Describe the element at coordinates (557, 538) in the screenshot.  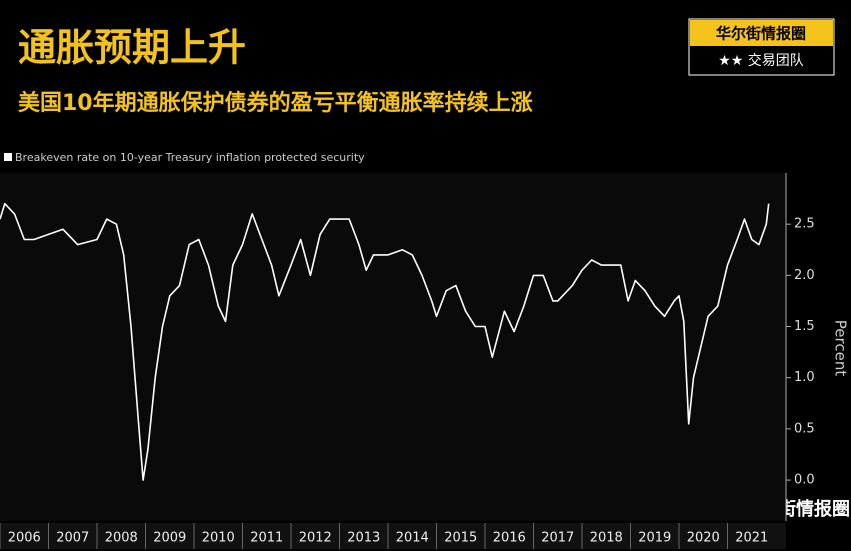
I see `x-tick-label: 2017` at that location.